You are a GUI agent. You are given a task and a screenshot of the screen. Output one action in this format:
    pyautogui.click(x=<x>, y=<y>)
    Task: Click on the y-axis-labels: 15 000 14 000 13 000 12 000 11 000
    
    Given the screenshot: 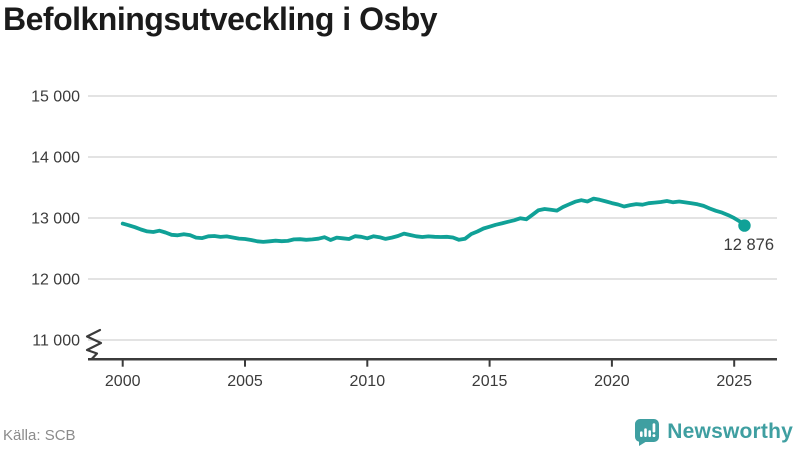 What is the action you would take?
    pyautogui.click(x=55, y=219)
    